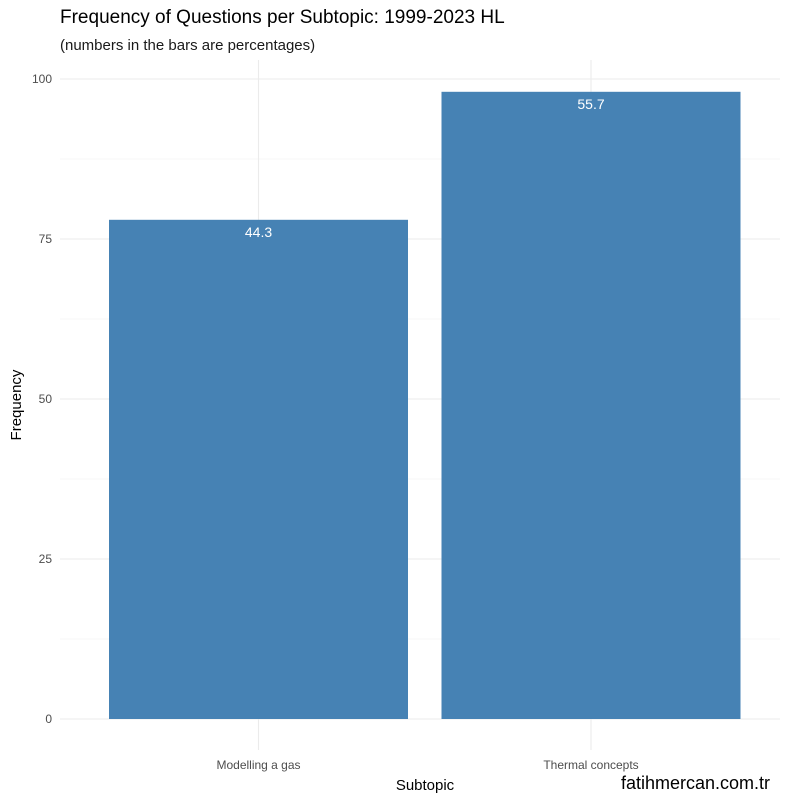 The width and height of the screenshot is (800, 800). I want to click on y-tick-label: 25, so click(46, 559).